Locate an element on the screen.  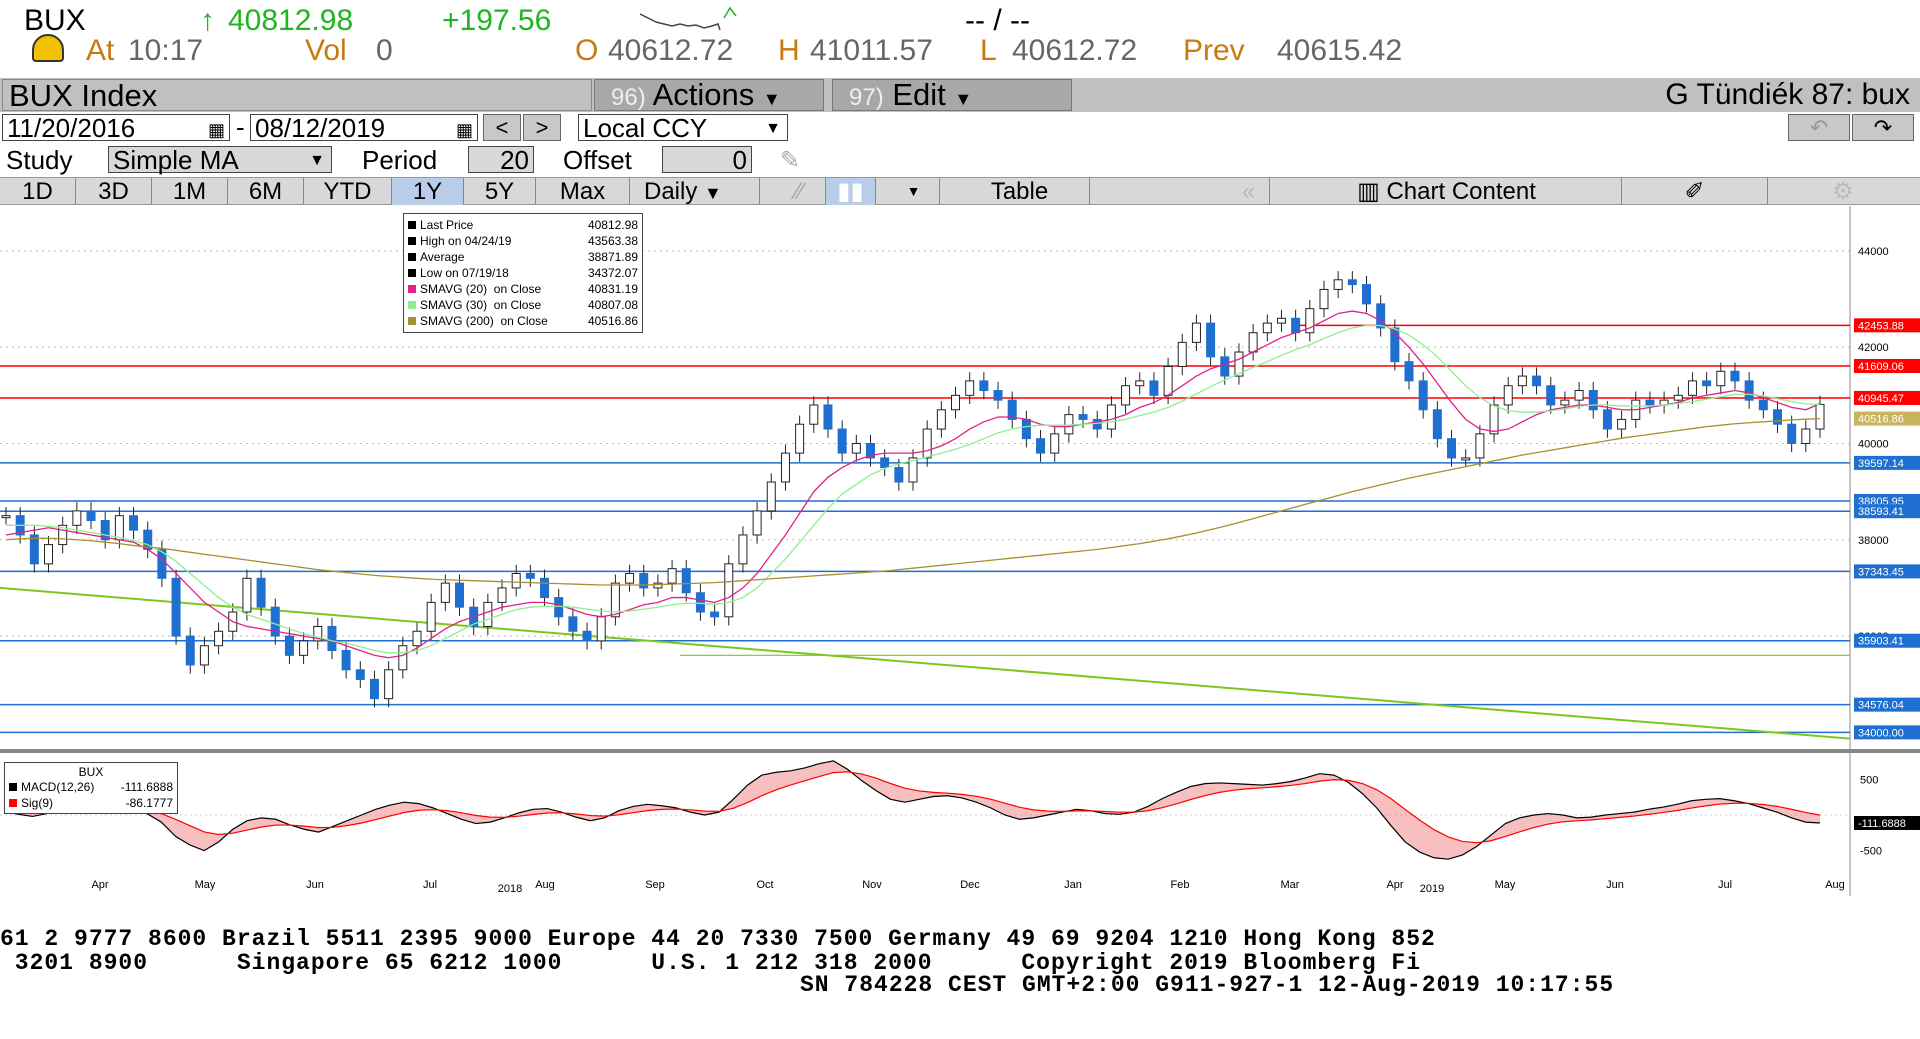
tab-3d: 3D is located at coordinates (114, 191).